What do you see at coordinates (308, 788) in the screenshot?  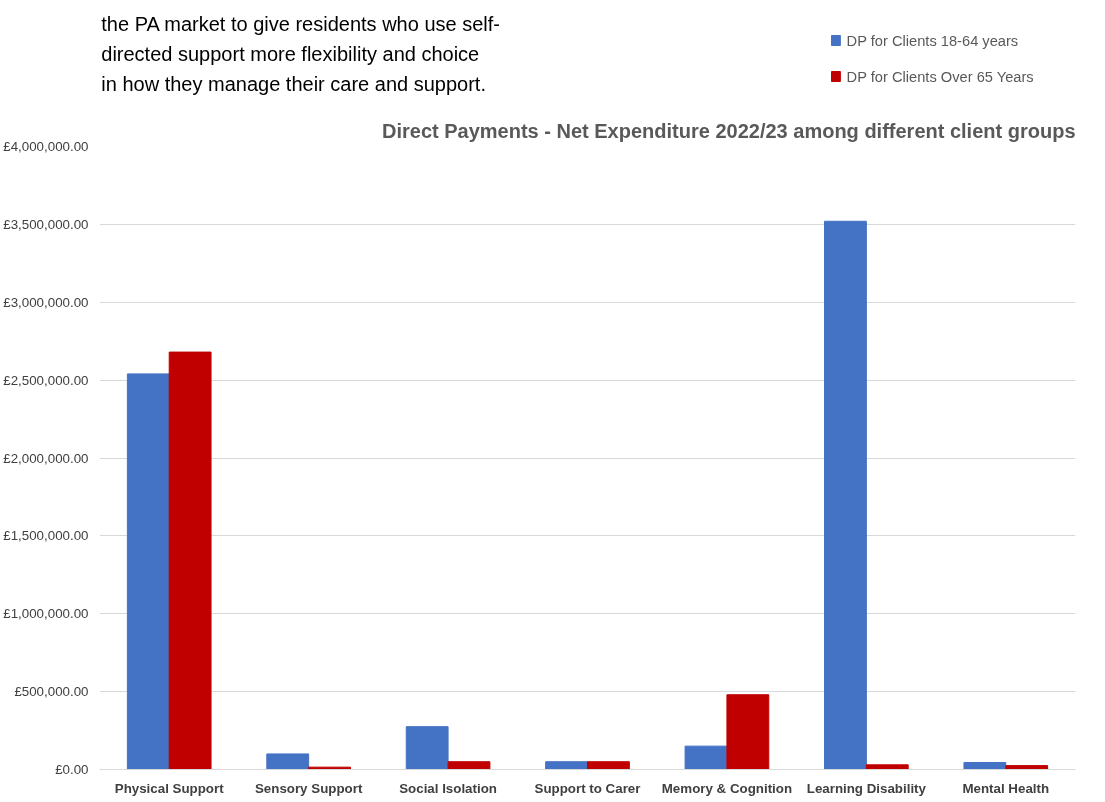 I see `x-tick-label: Sensory Support` at bounding box center [308, 788].